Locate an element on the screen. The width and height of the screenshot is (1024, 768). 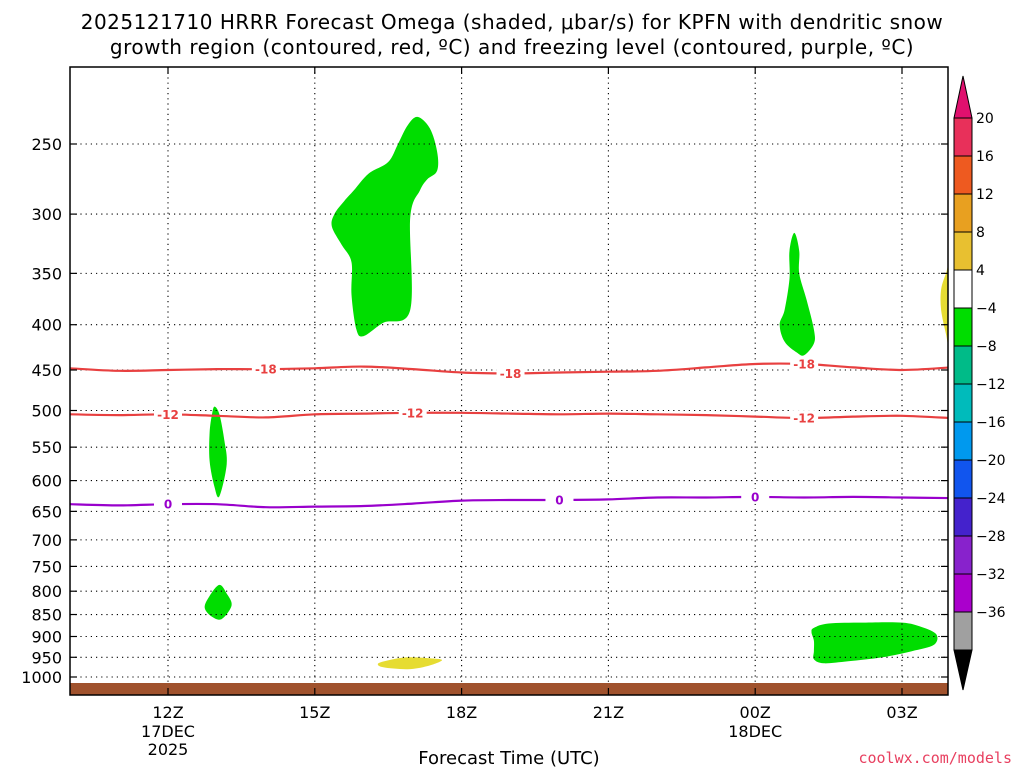
colorbar-tick-label-1: 20 is located at coordinates (985, 119).